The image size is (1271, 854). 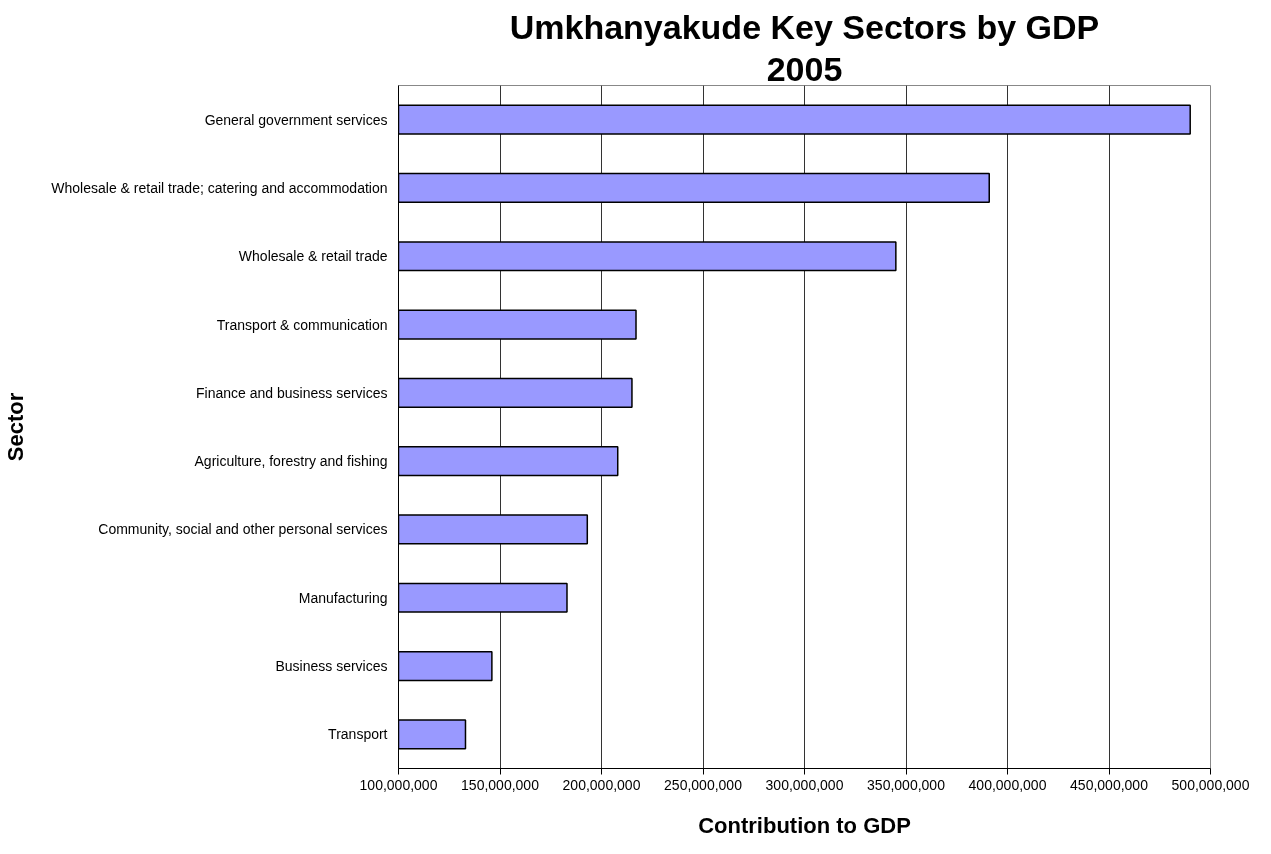 What do you see at coordinates (243, 529) in the screenshot?
I see `y-tick-label: Community, social and other personal services` at bounding box center [243, 529].